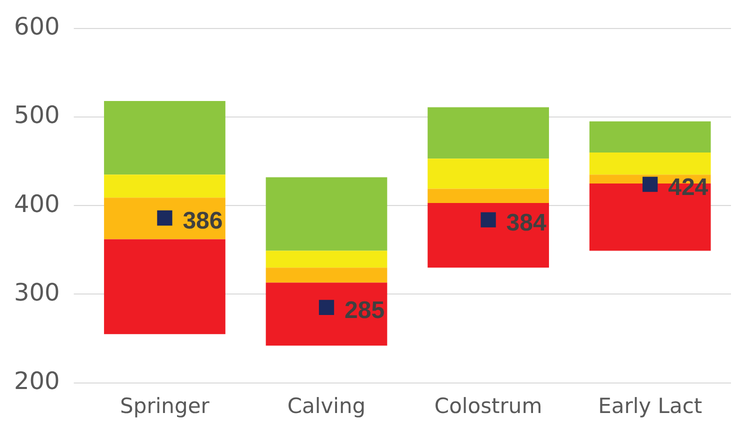  I want to click on data-label: 386, so click(202, 221).